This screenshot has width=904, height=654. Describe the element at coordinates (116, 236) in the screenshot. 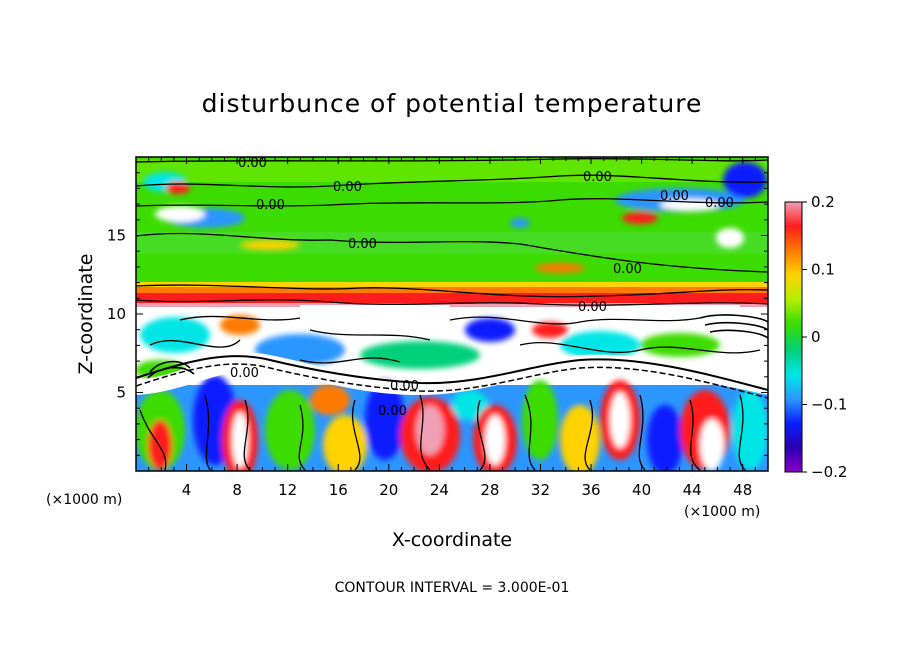

I see `y-tick-label: 15` at that location.